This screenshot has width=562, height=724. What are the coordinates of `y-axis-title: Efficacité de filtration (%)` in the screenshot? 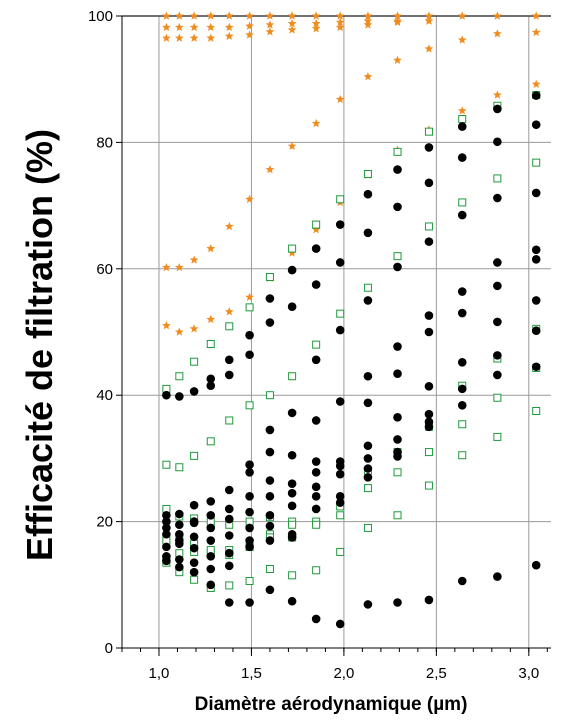 It's located at (39, 345).